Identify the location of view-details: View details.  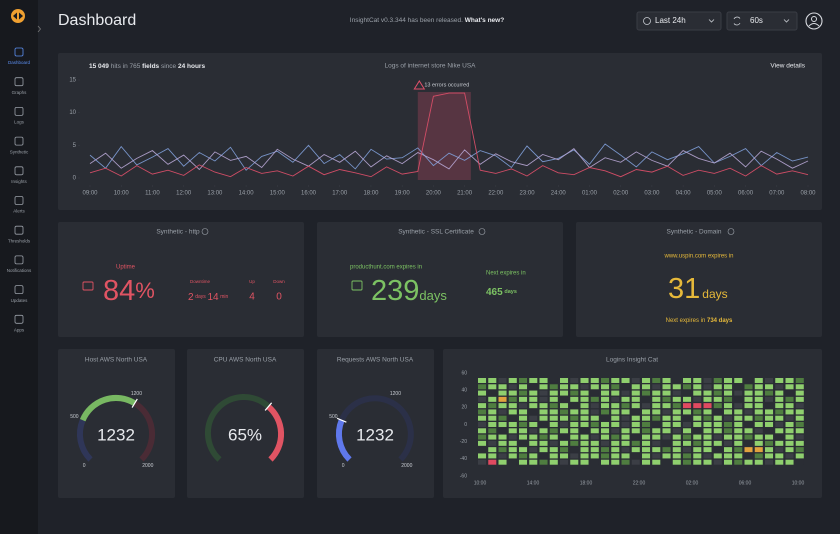
(787, 66).